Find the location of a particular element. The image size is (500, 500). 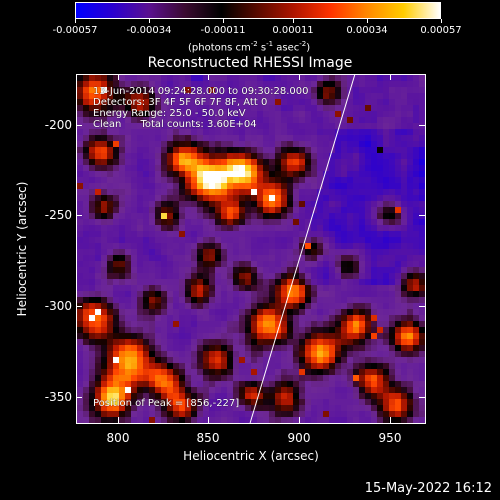

colorbar-fill is located at coordinates (258, 10).